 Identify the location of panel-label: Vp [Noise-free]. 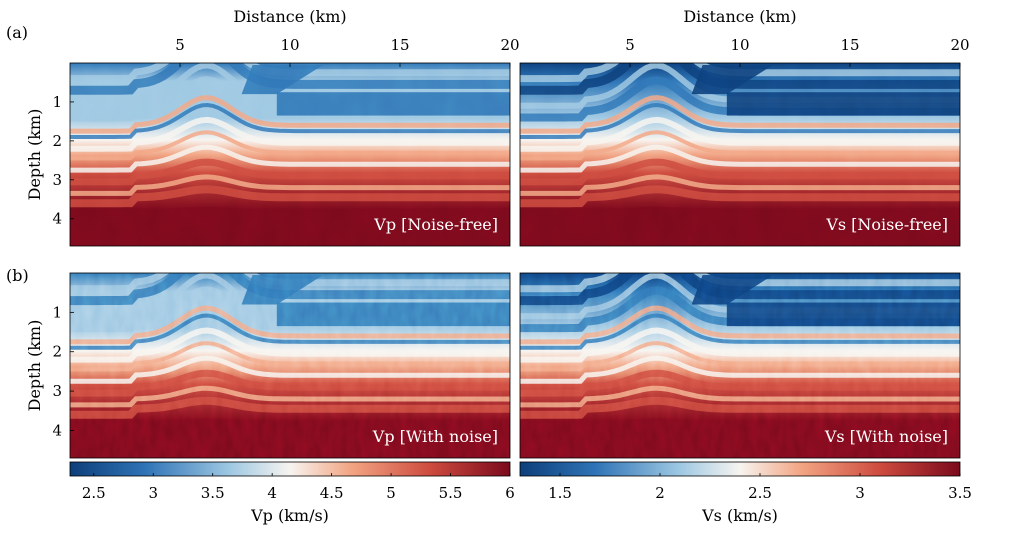
(435, 224).